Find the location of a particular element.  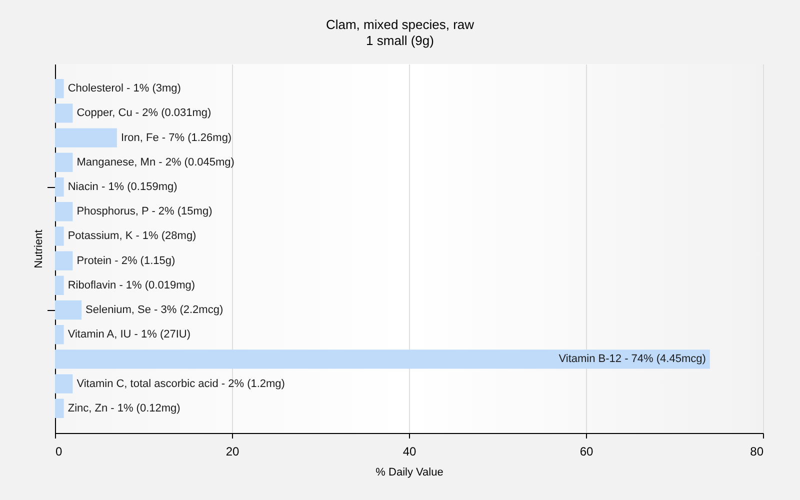

y-tick-label: Protein - 2% (1.15g) is located at coordinates (126, 260).